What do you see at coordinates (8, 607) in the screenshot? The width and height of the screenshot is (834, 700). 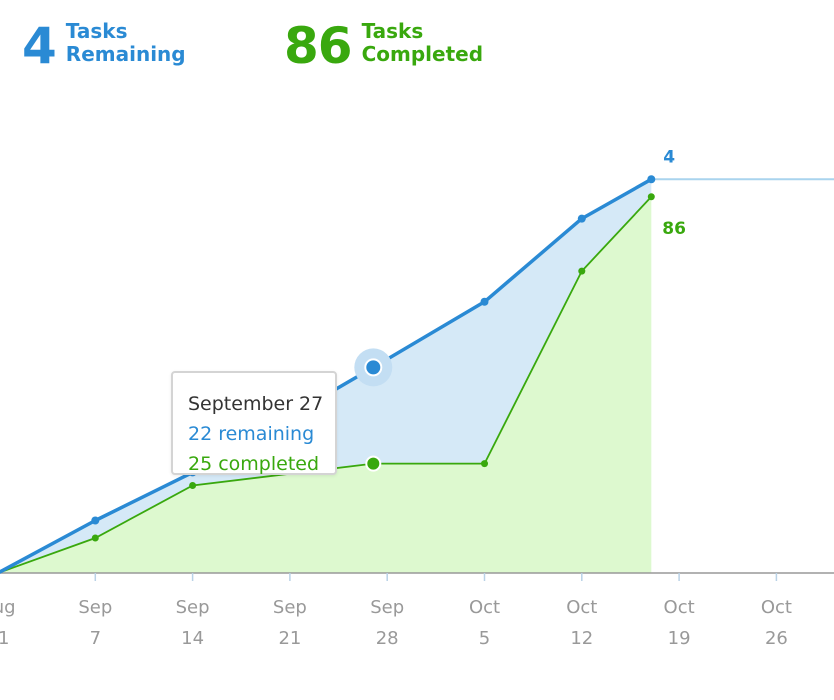 I see `x-tick-month: Aug` at bounding box center [8, 607].